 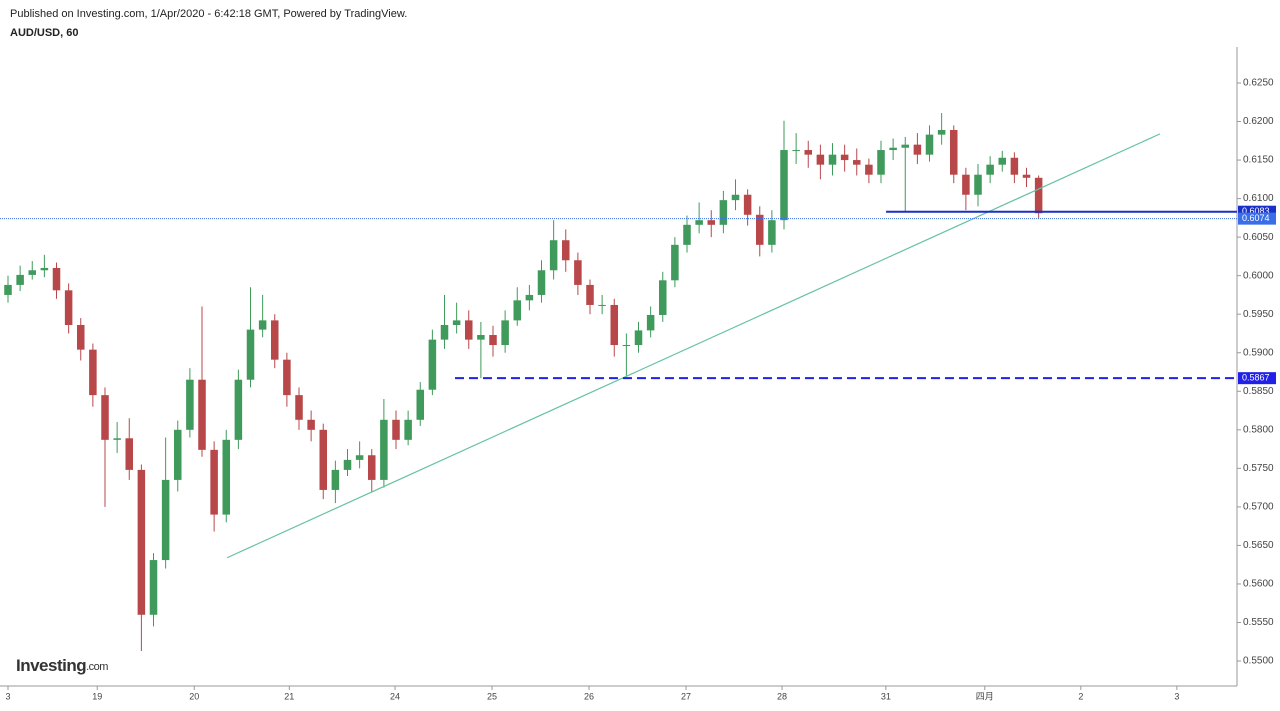 What do you see at coordinates (1258, 391) in the screenshot?
I see `y-tick-label: 0.5850` at bounding box center [1258, 391].